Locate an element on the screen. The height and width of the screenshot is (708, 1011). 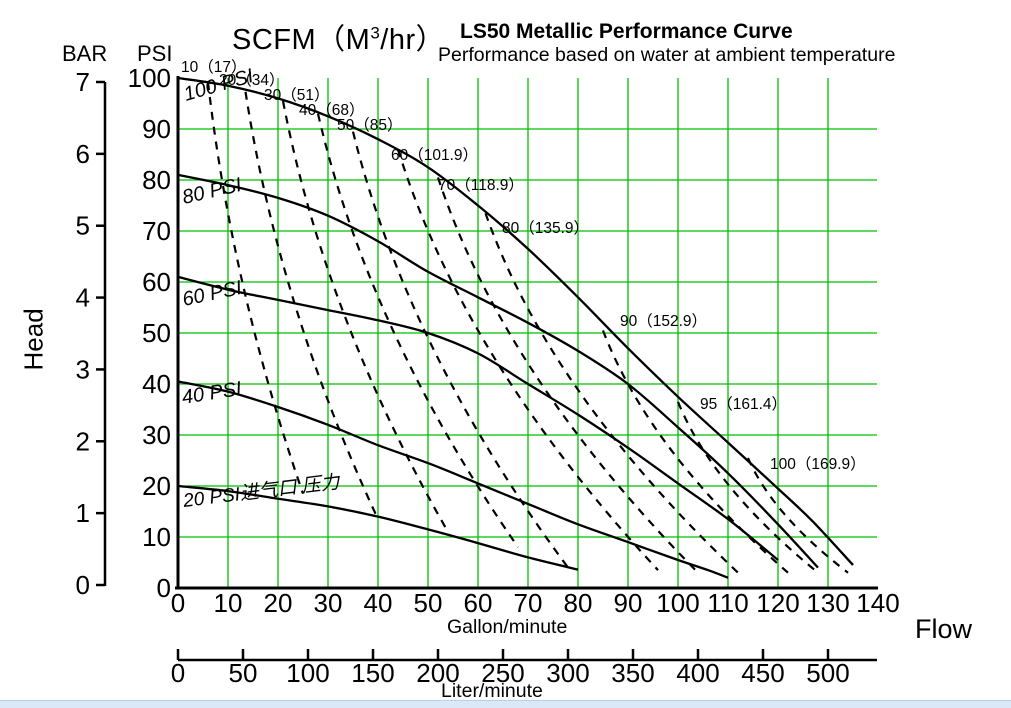
scfm-axis-title: SCFM（M3/hr） is located at coordinates (338, 37).